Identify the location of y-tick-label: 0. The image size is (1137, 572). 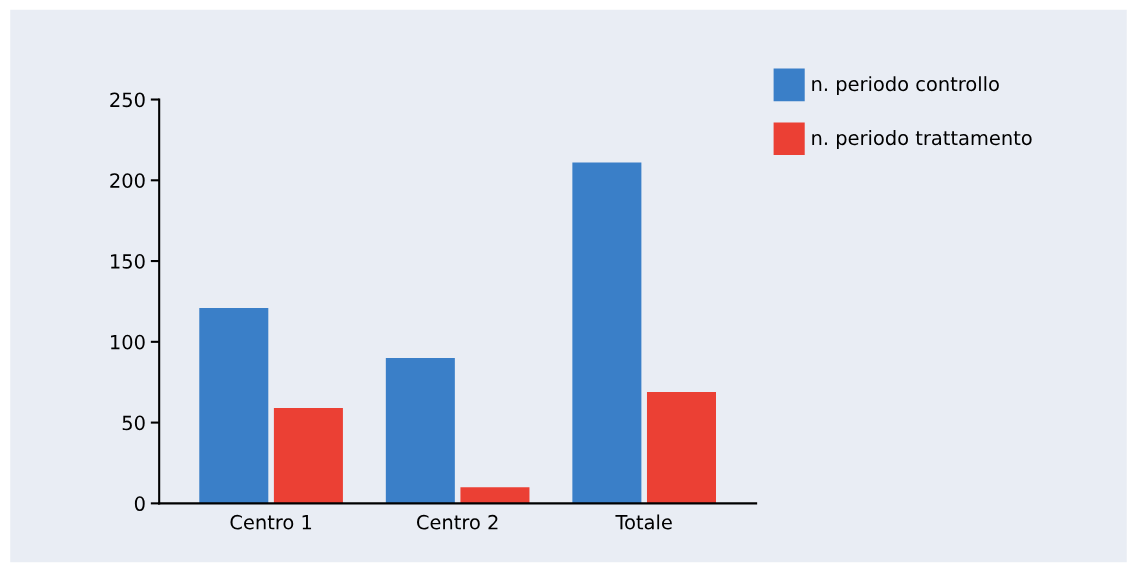
(139, 504).